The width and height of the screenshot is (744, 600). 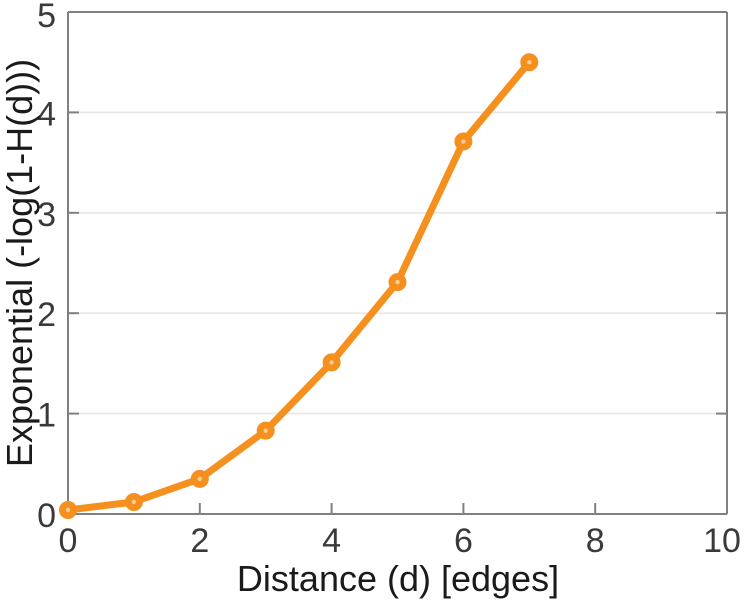 What do you see at coordinates (20, 263) in the screenshot?
I see `y-axis-title: Exponential (-log(1-H(d)))` at bounding box center [20, 263].